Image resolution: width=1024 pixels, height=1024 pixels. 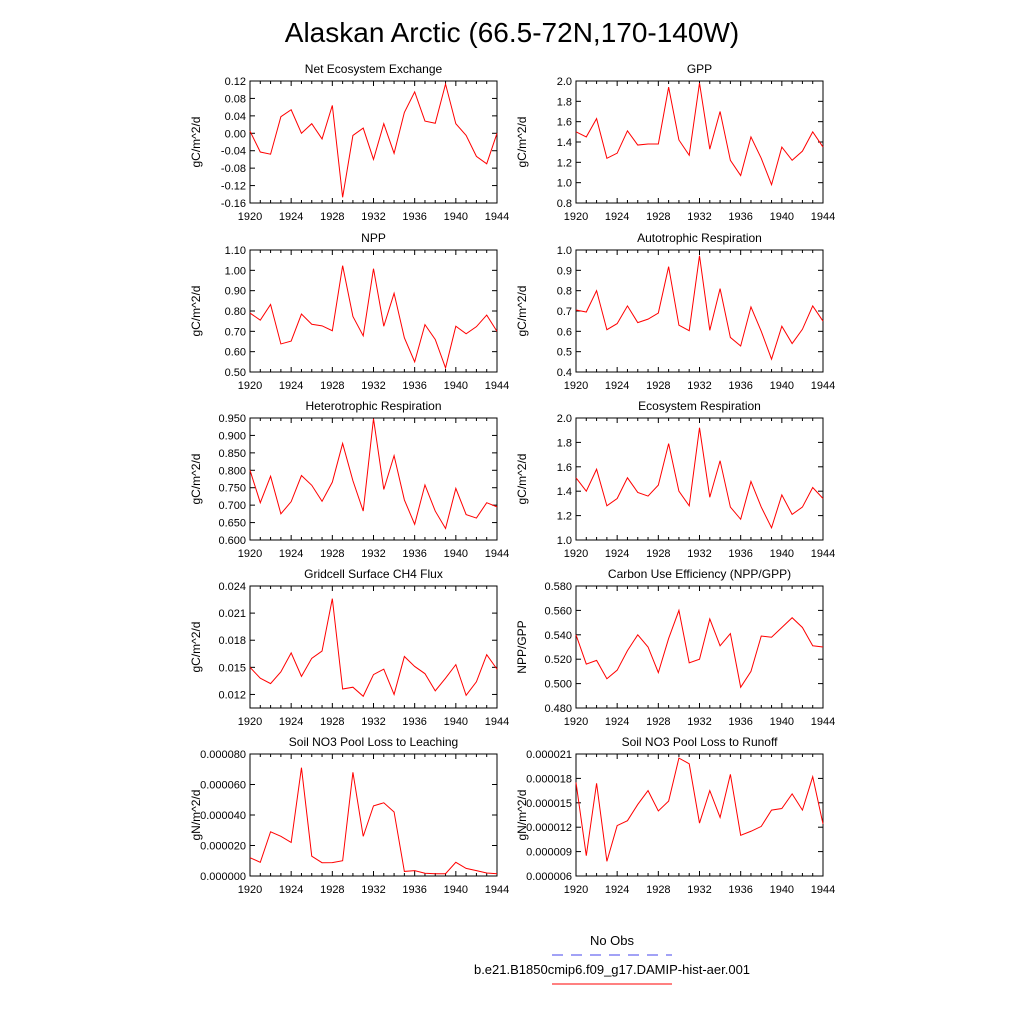 I want to click on y-tick-label: 0.000021, so click(x=549, y=755).